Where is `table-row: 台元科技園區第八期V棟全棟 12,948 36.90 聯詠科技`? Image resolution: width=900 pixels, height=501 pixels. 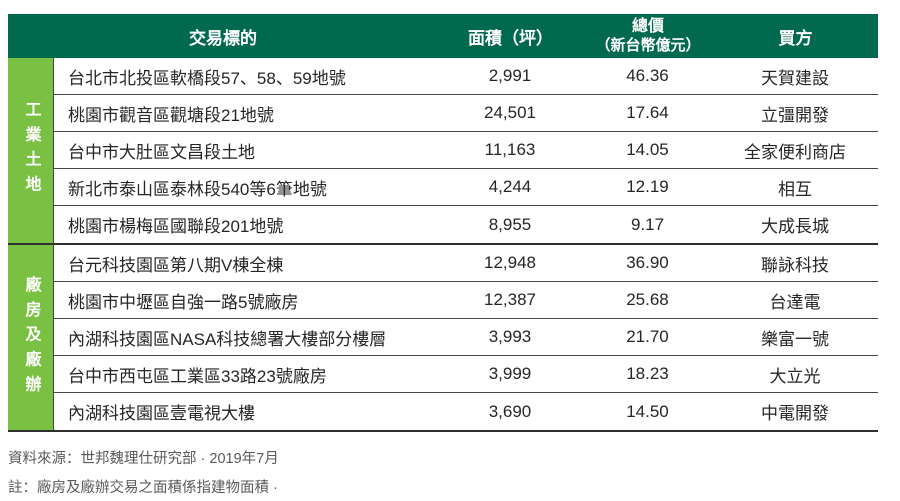 table-row: 台元科技園區第八期V棟全棟 12,948 36.90 聯詠科技 is located at coordinates (466, 263).